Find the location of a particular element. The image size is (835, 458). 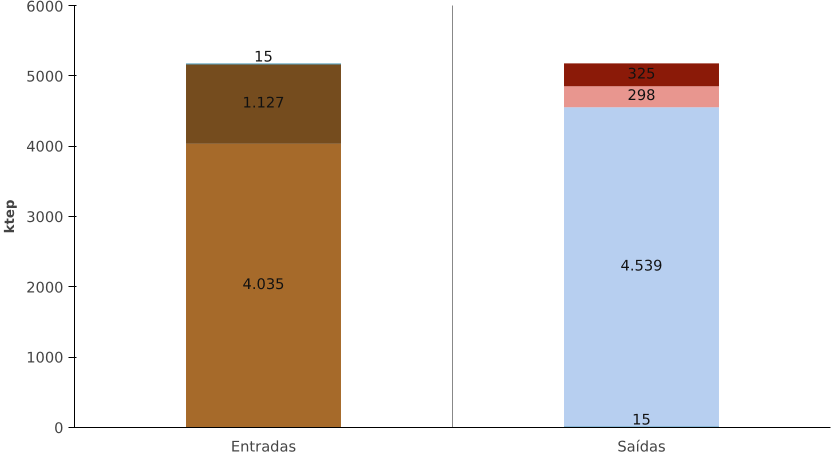

data-label: 4.539 is located at coordinates (641, 265).